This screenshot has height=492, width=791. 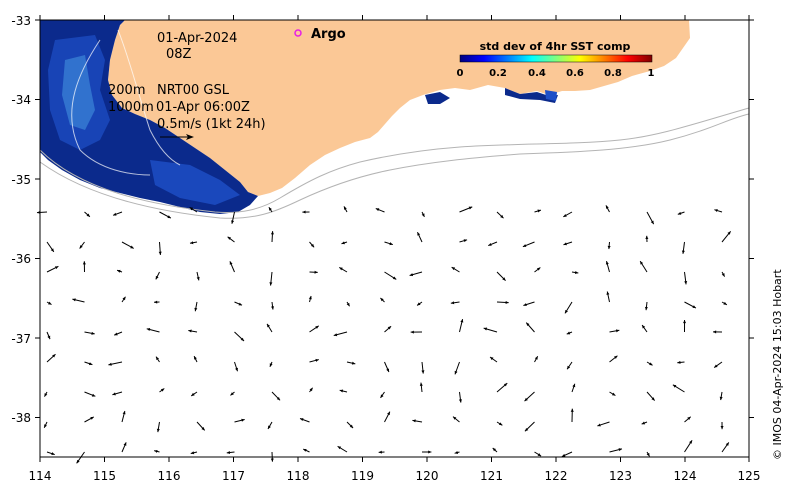 What do you see at coordinates (613, 73) in the screenshot?
I see `colorbar-tick: 0.8` at bounding box center [613, 73].